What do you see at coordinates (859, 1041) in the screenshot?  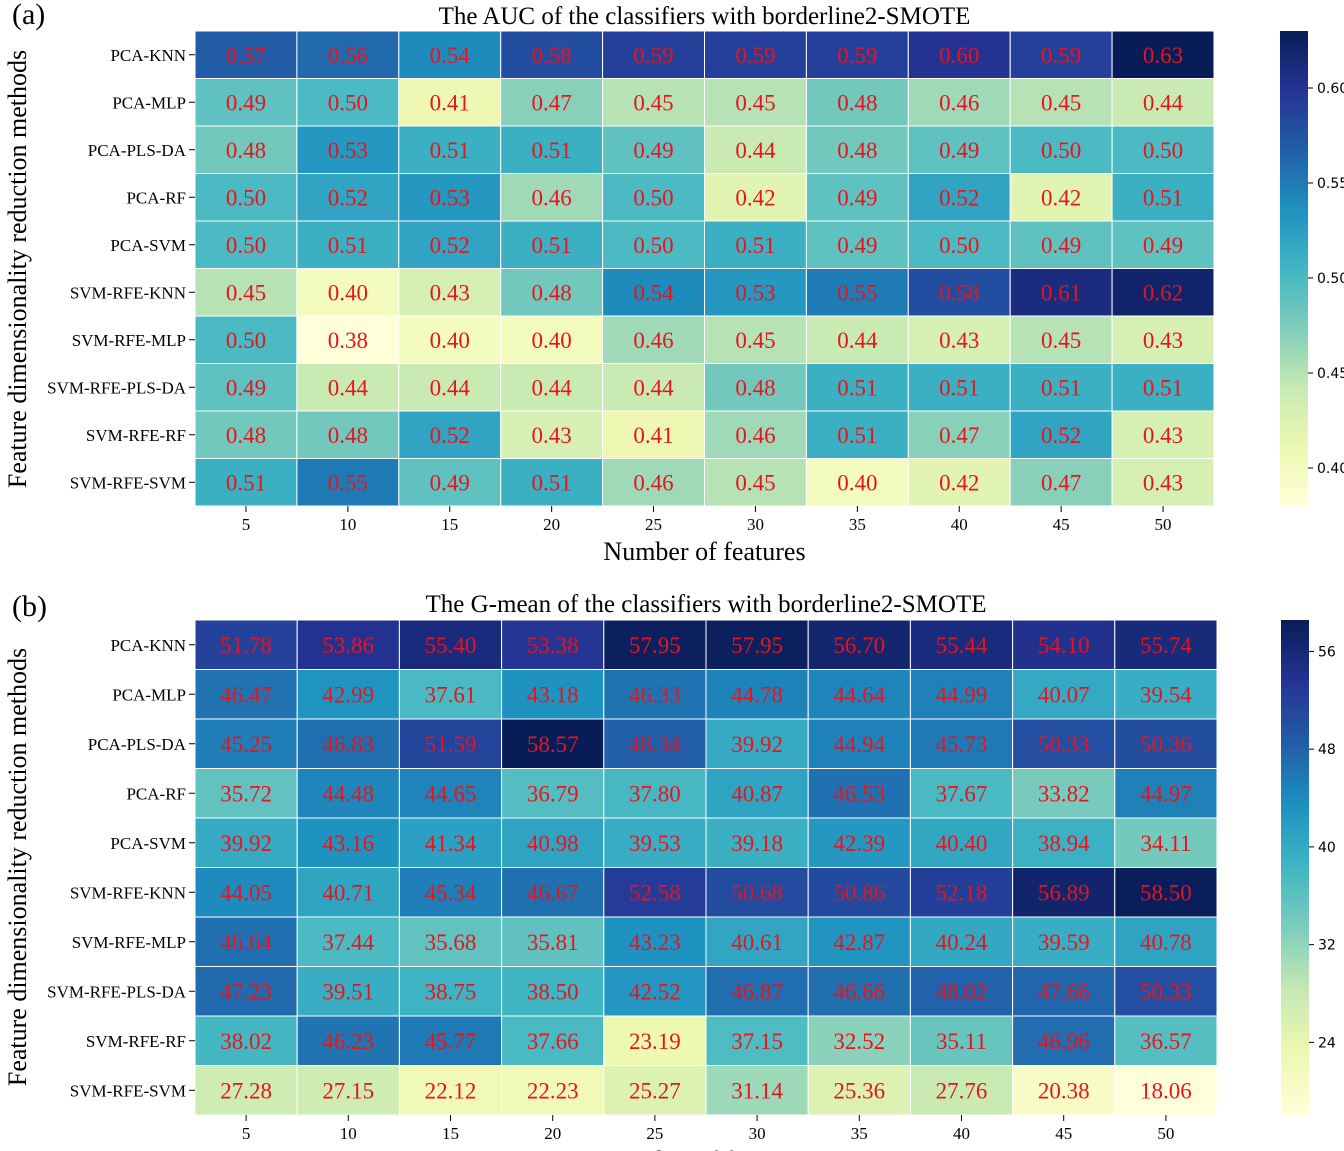 I see `cell-value-label: 32.52` at bounding box center [859, 1041].